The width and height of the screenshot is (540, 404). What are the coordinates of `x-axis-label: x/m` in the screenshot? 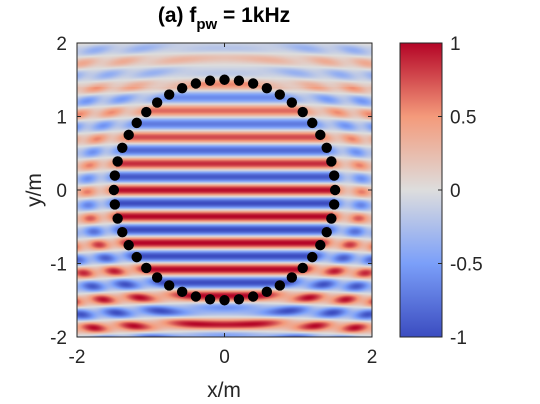 It's located at (224, 390).